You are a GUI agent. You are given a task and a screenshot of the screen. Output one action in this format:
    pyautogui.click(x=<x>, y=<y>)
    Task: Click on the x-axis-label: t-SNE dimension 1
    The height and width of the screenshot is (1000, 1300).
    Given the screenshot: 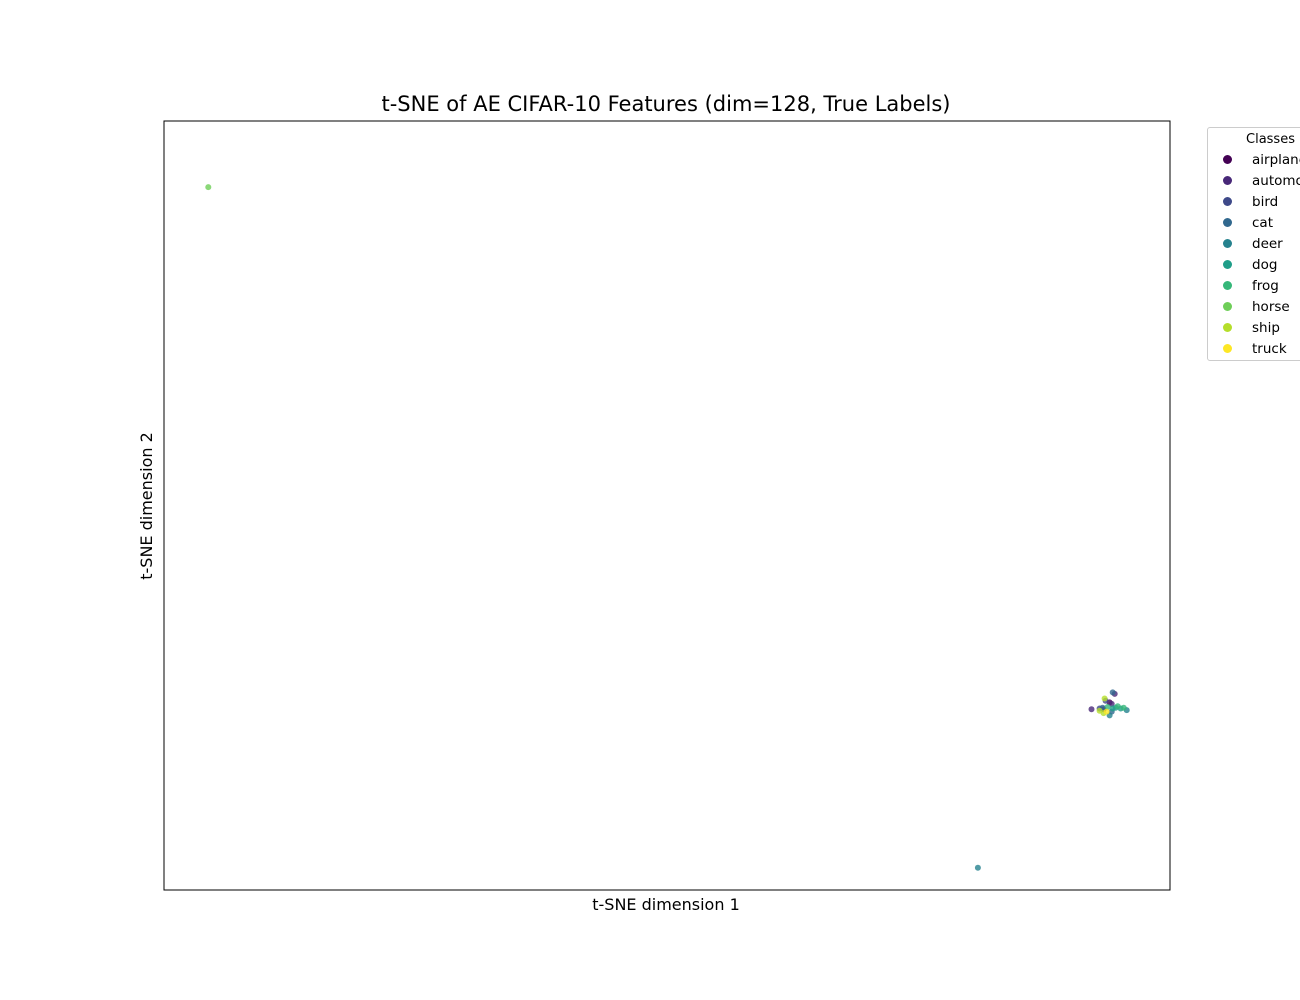 What is the action you would take?
    pyautogui.click(x=666, y=904)
    